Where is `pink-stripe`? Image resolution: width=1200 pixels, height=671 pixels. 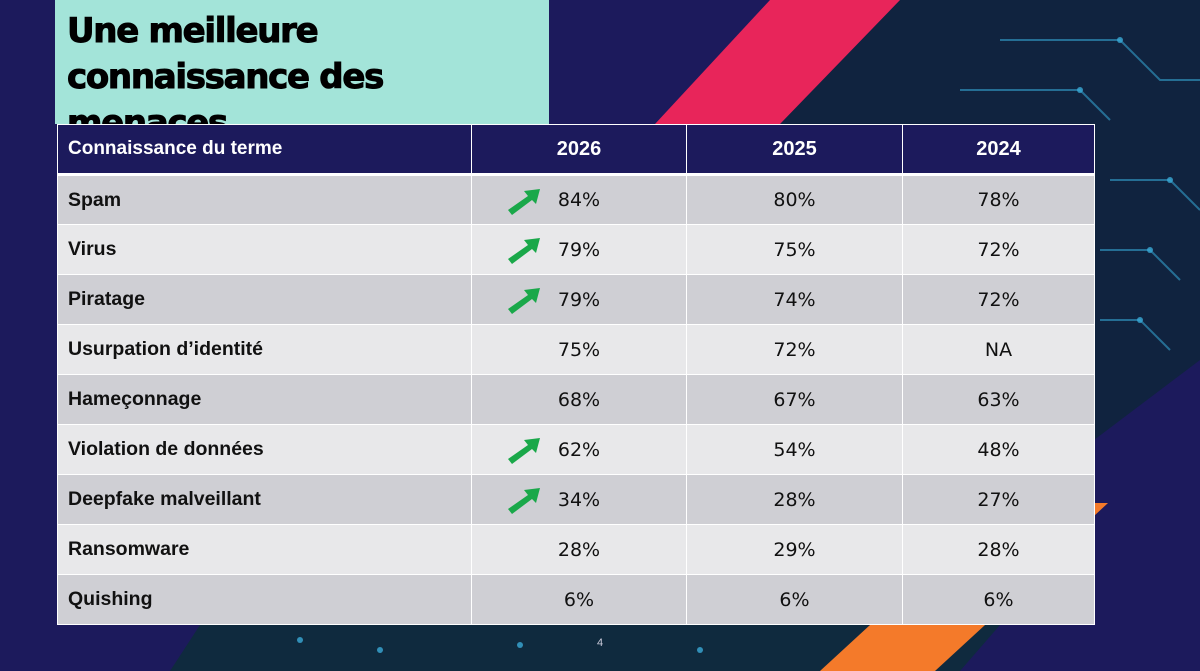 pink-stripe is located at coordinates (777, 62).